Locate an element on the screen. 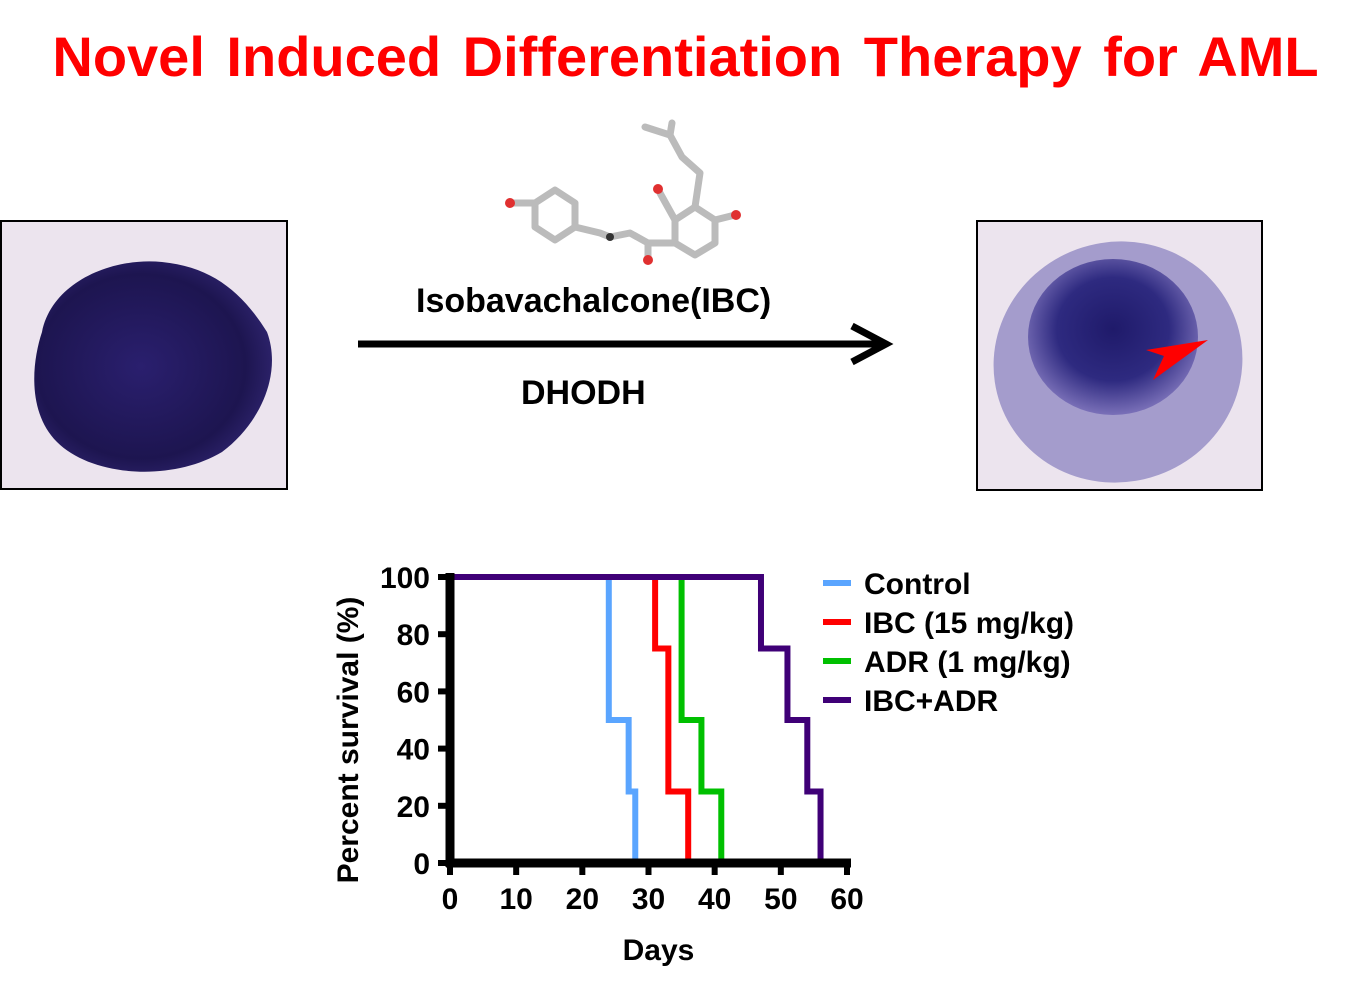 This screenshot has height=989, width=1371. aml-cell-image is located at coordinates (144, 355).